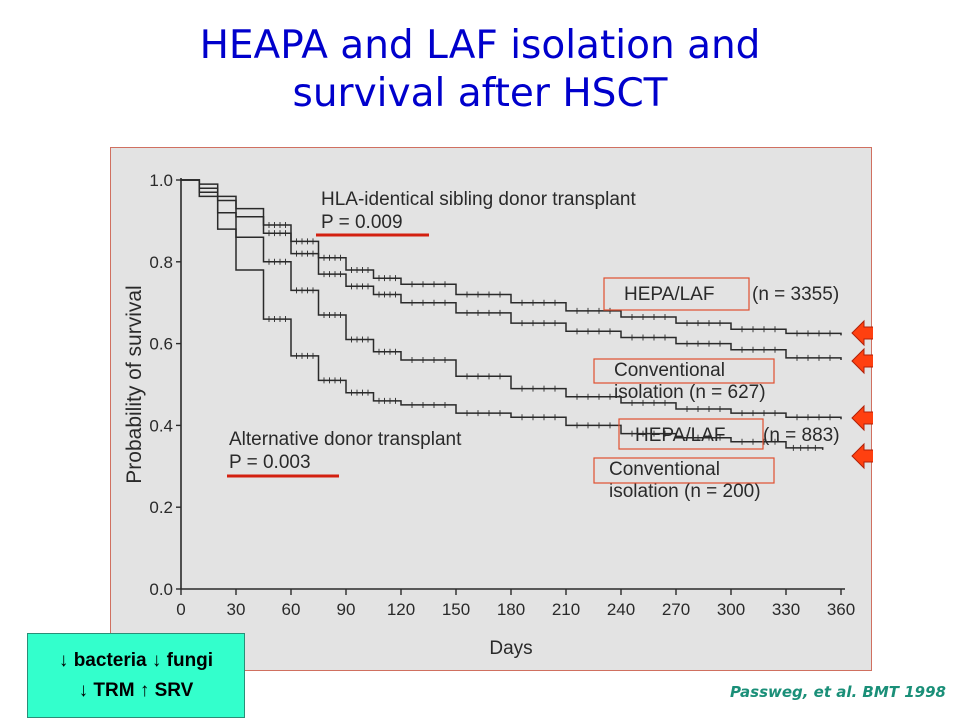 This screenshot has width=960, height=720. I want to click on citation: Passweg, et al. BMT 1998, so click(837, 692).